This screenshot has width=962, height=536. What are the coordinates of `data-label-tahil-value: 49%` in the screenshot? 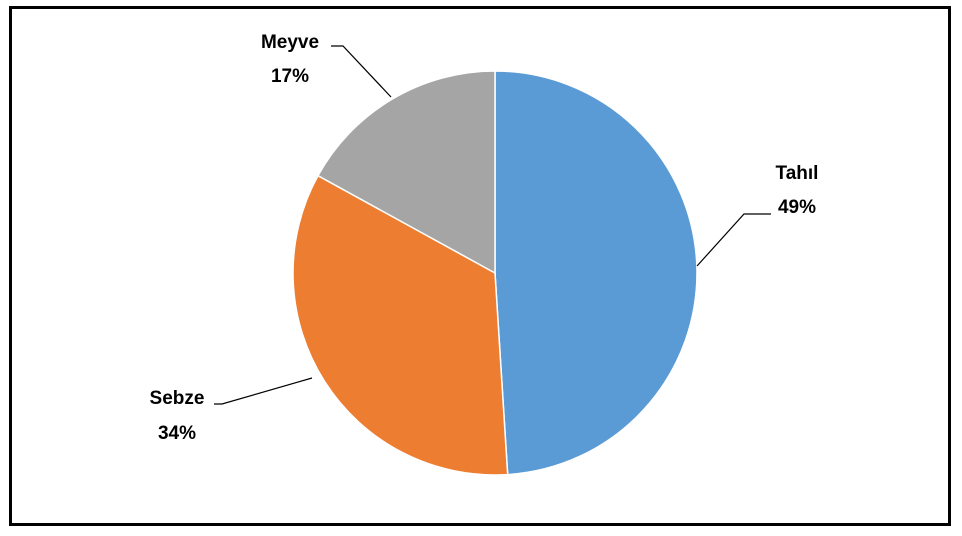 It's located at (797, 207).